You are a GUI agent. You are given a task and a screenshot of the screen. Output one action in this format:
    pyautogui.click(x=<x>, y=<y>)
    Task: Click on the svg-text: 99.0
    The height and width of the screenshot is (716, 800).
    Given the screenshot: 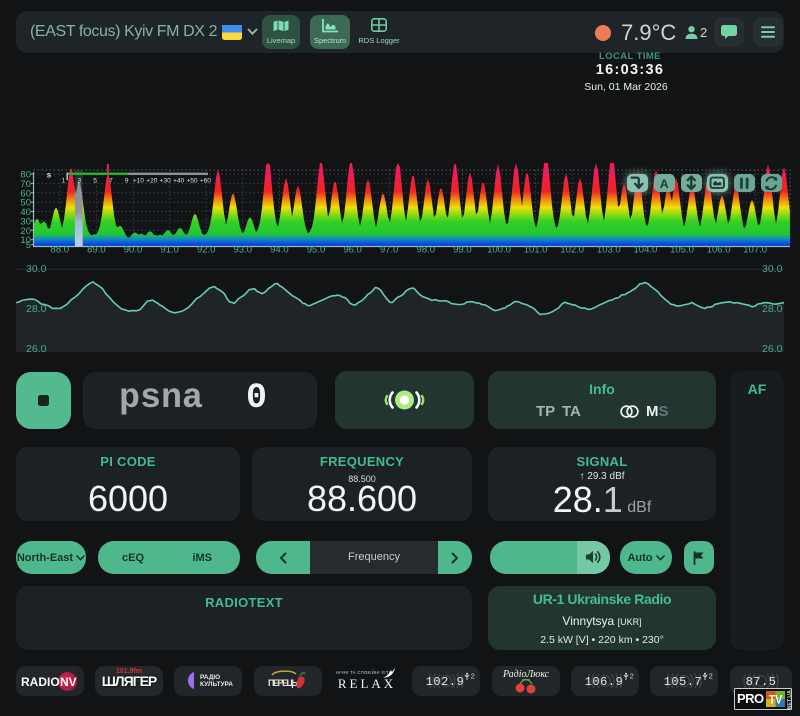 What is the action you would take?
    pyautogui.click(x=462, y=250)
    